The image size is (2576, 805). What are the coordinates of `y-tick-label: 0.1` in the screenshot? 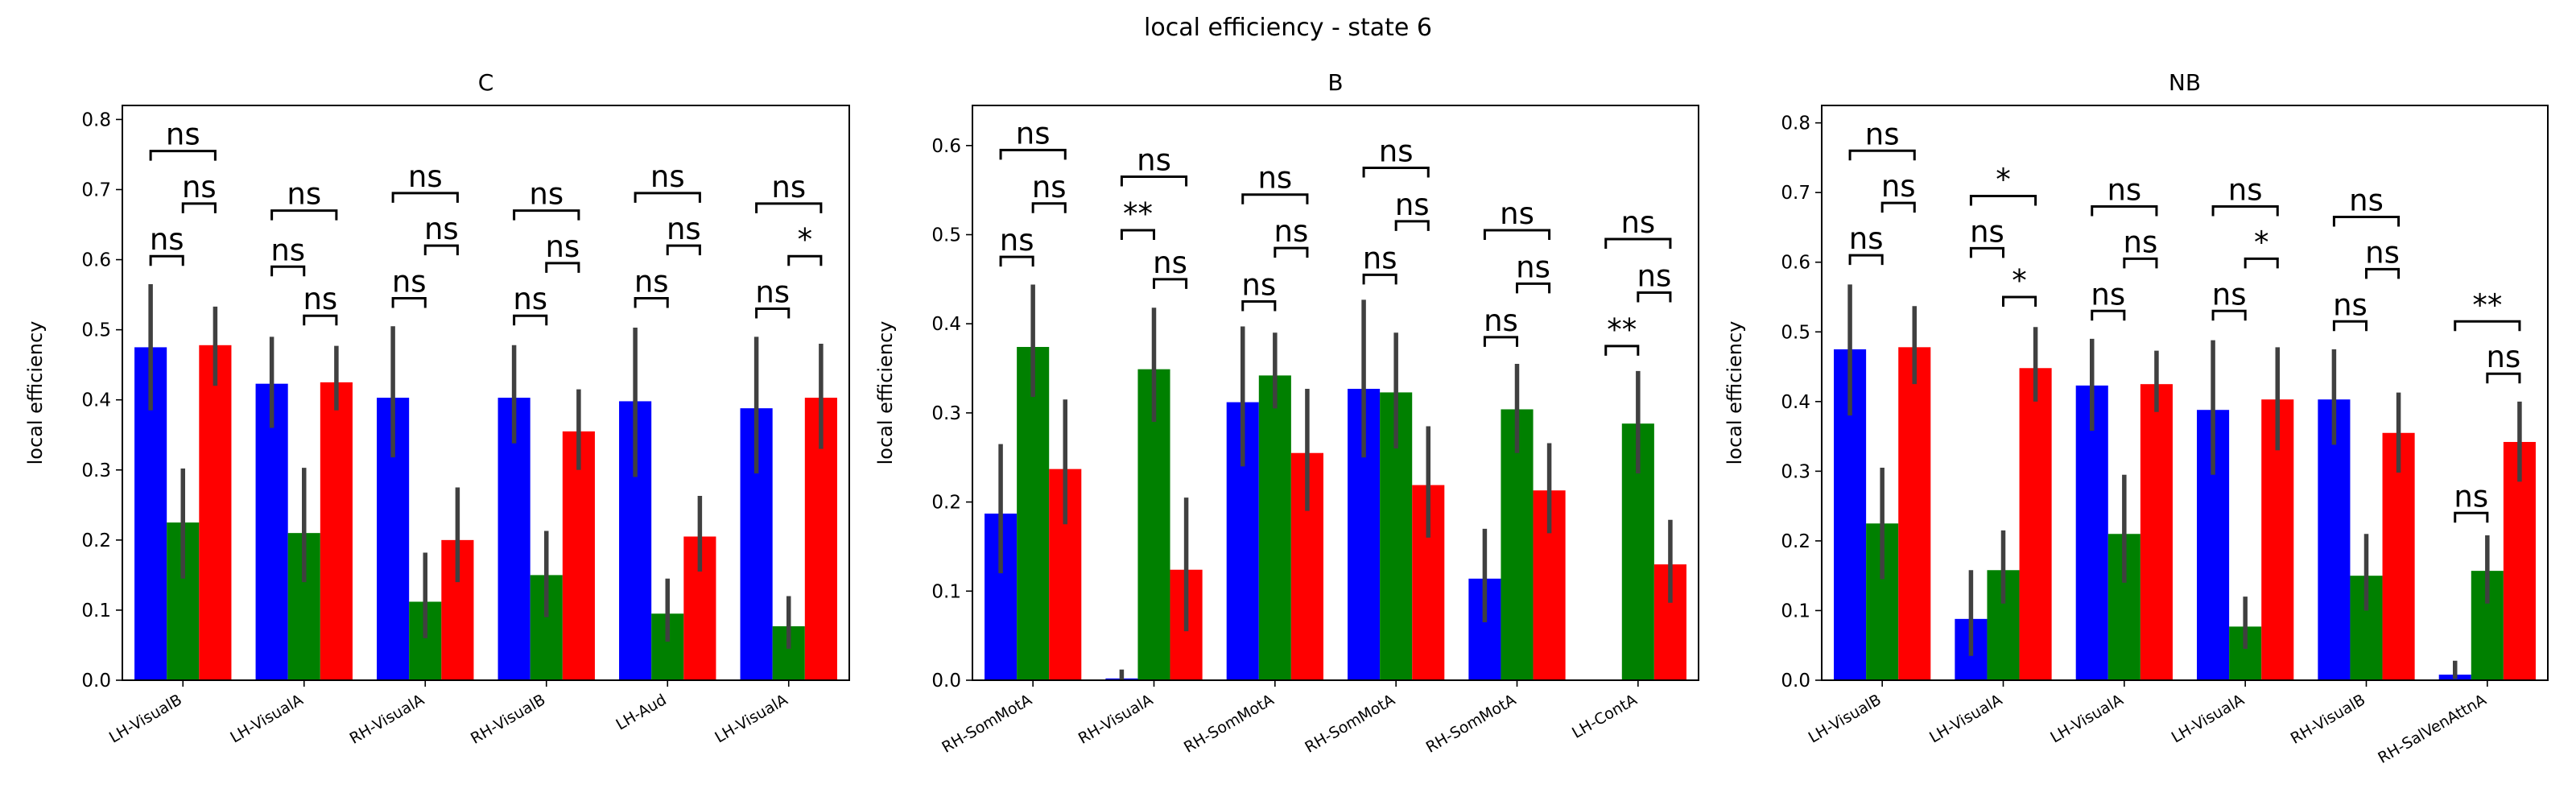 It's located at (1795, 611).